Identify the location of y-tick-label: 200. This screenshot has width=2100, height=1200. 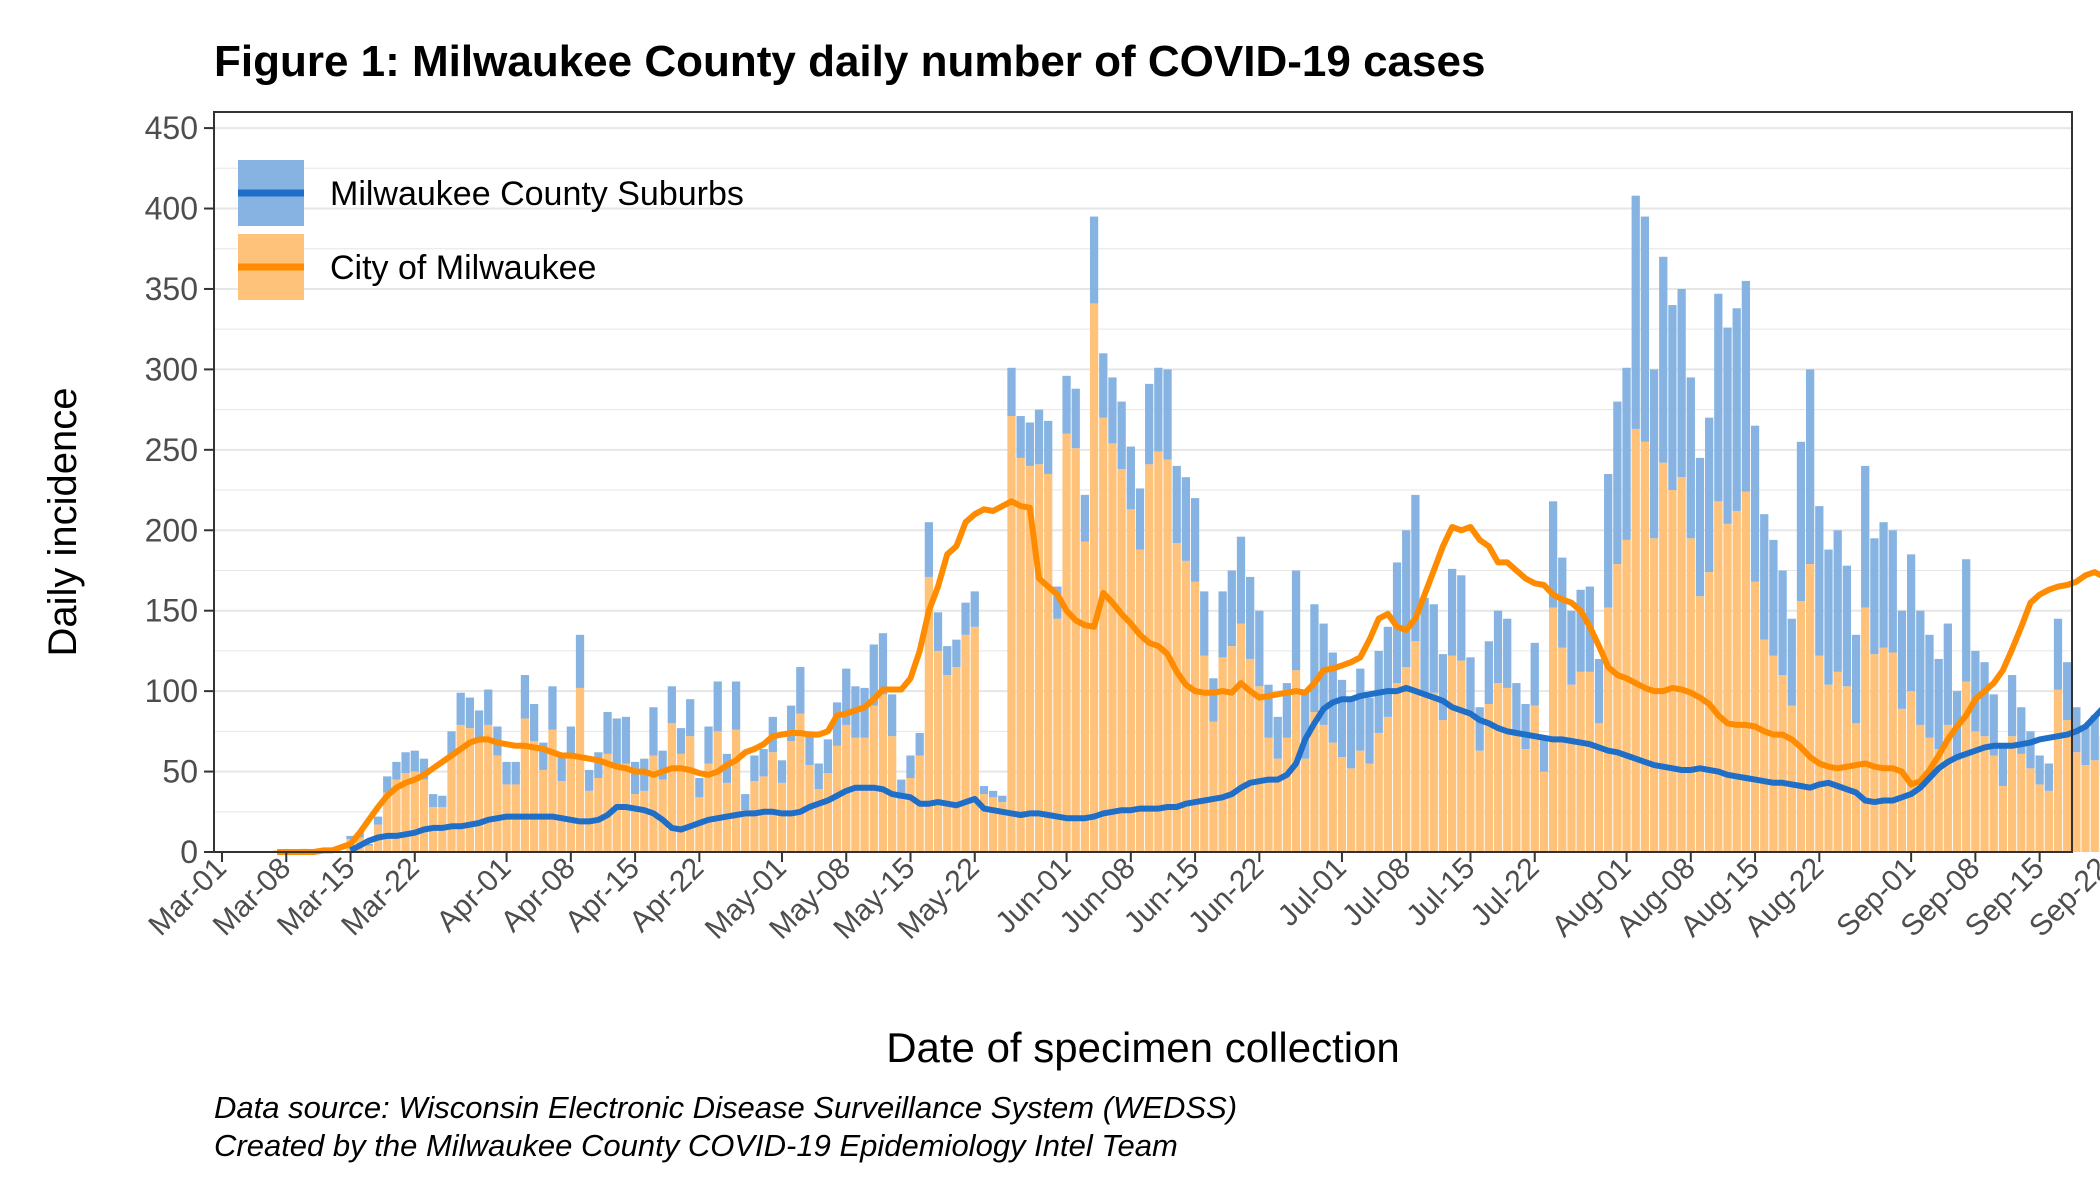
(171, 530).